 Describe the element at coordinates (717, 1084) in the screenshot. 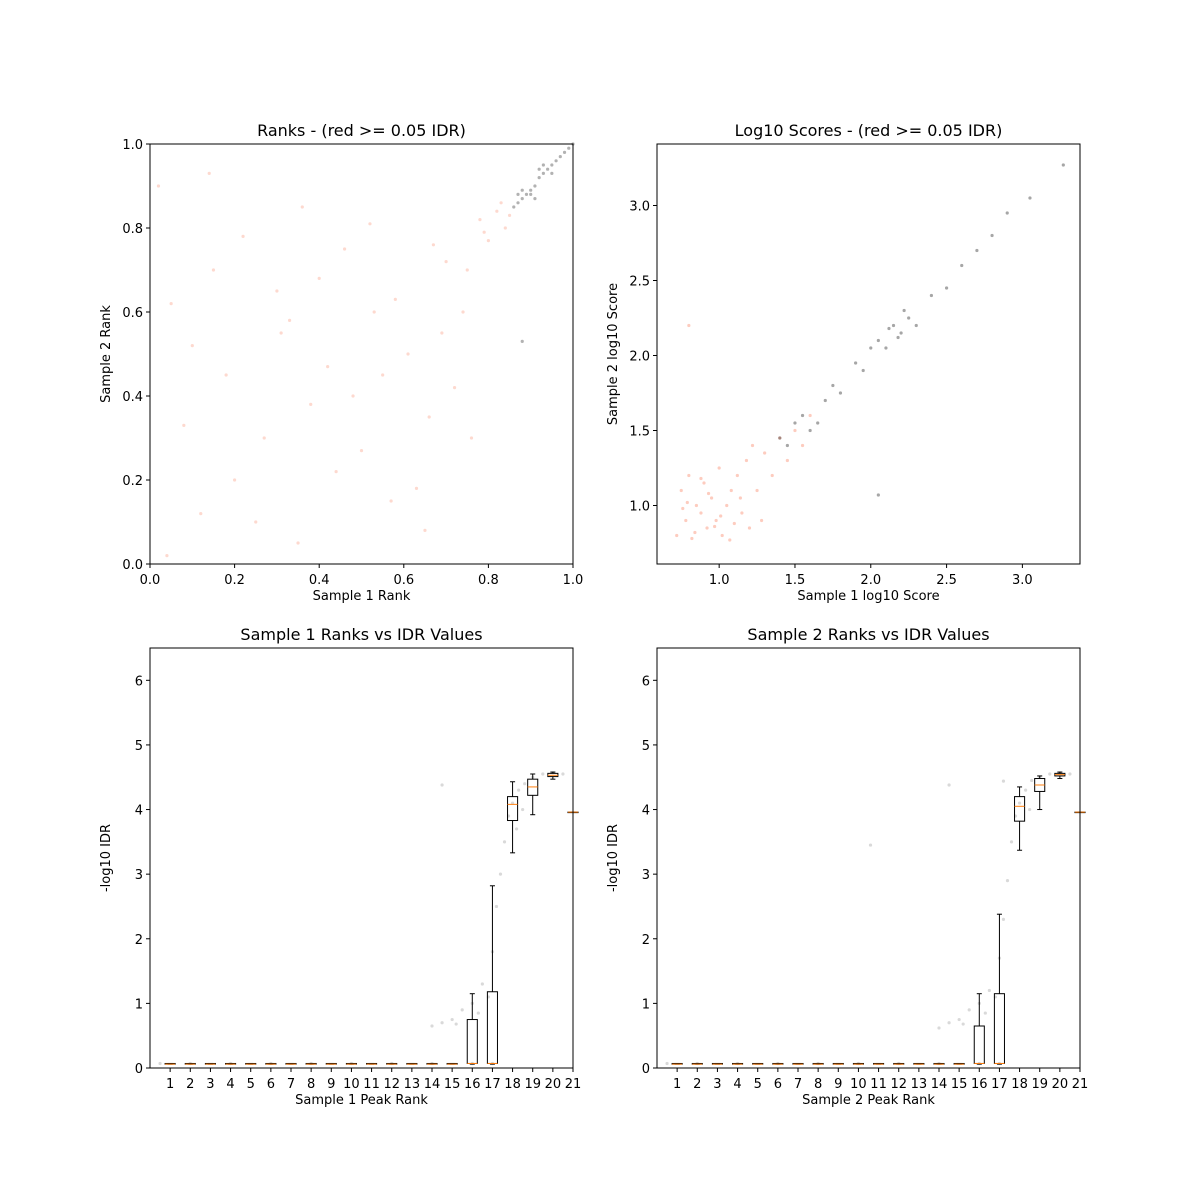

I see `x-tick-label: 3` at that location.